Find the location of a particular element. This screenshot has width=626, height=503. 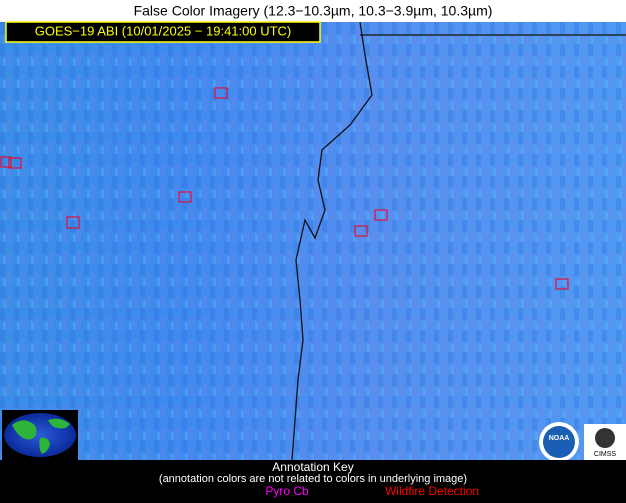

noaa-logo: NOAA is located at coordinates (559, 442).